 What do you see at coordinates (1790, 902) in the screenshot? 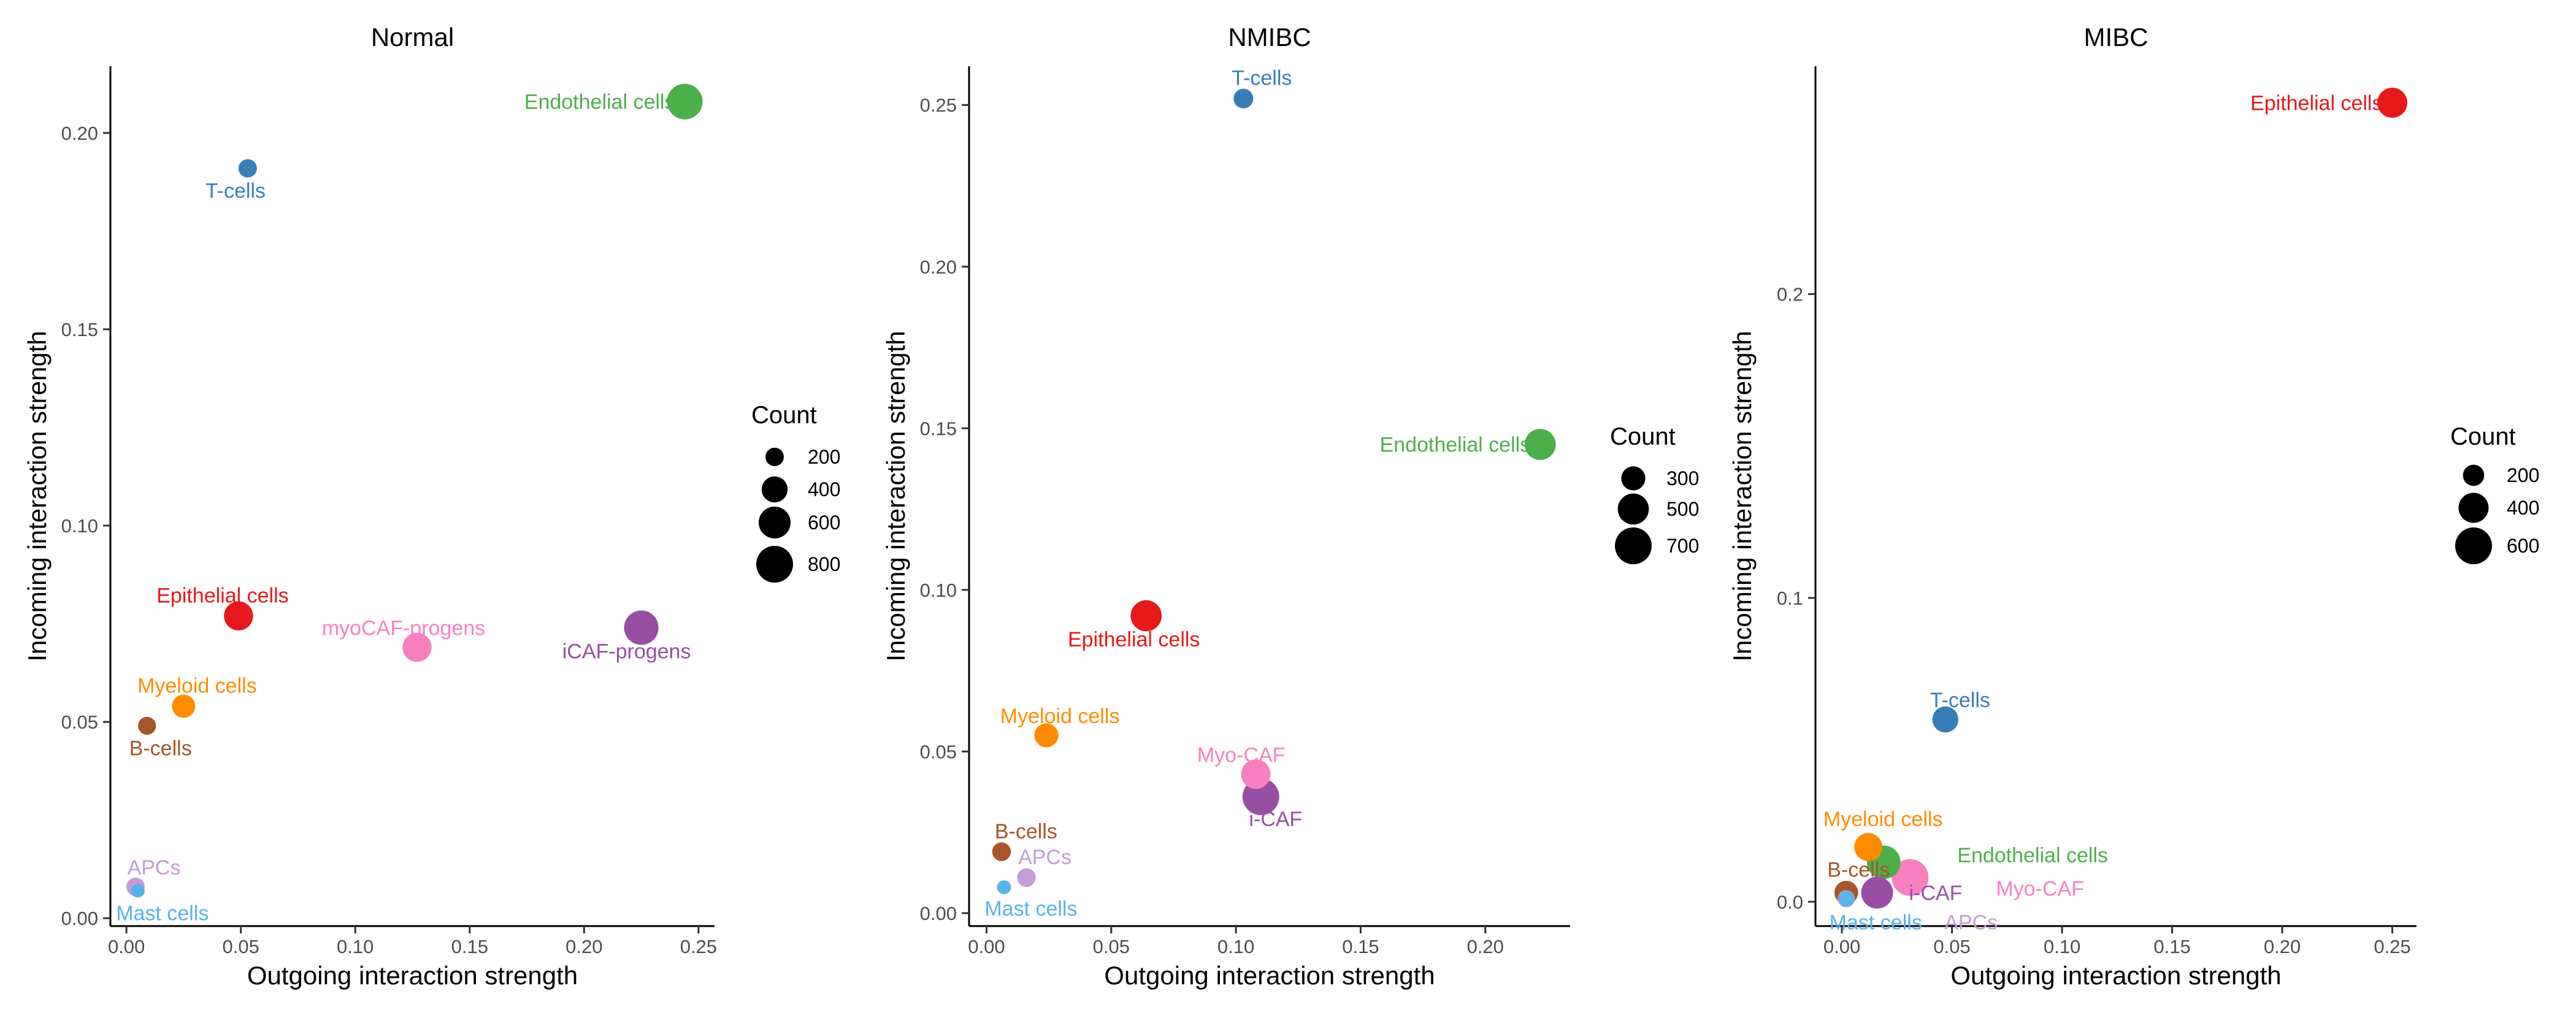
I see `y-tick-label: 0.0` at bounding box center [1790, 902].